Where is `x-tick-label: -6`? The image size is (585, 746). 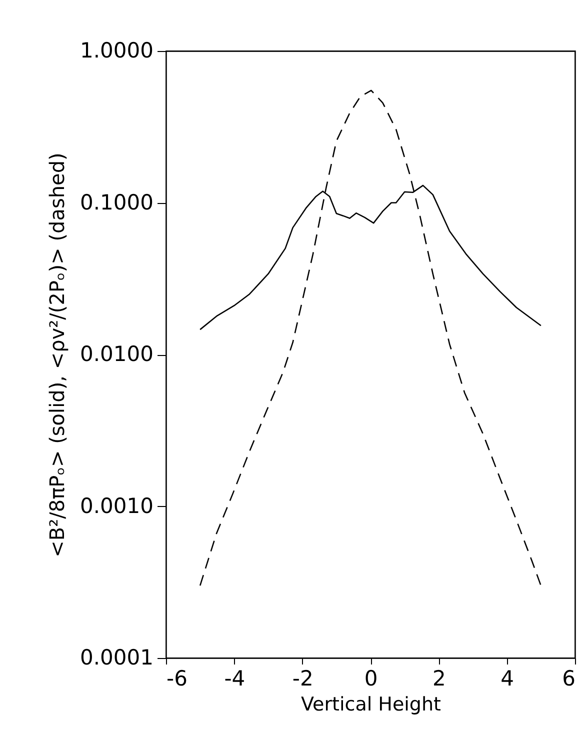
x-tick-label: -6 is located at coordinates (177, 678).